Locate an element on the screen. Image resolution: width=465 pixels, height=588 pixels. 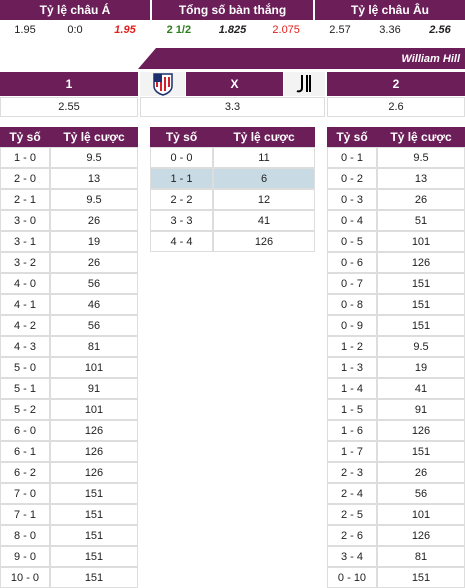
score: 8 - 0 is located at coordinates (25, 535).